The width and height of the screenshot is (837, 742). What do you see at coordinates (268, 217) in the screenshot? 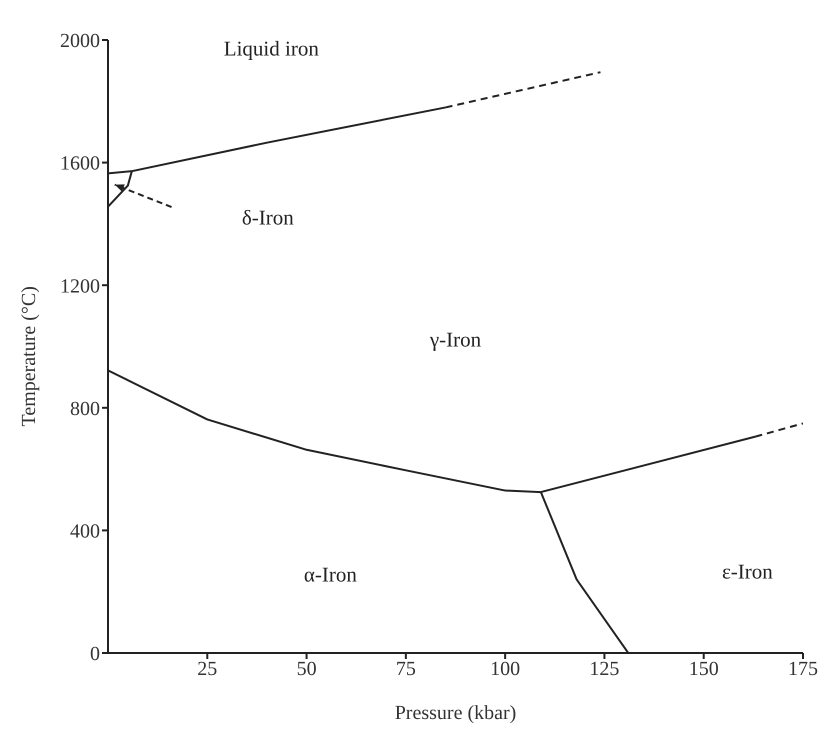
I see `annotation: δ-Iron` at bounding box center [268, 217].